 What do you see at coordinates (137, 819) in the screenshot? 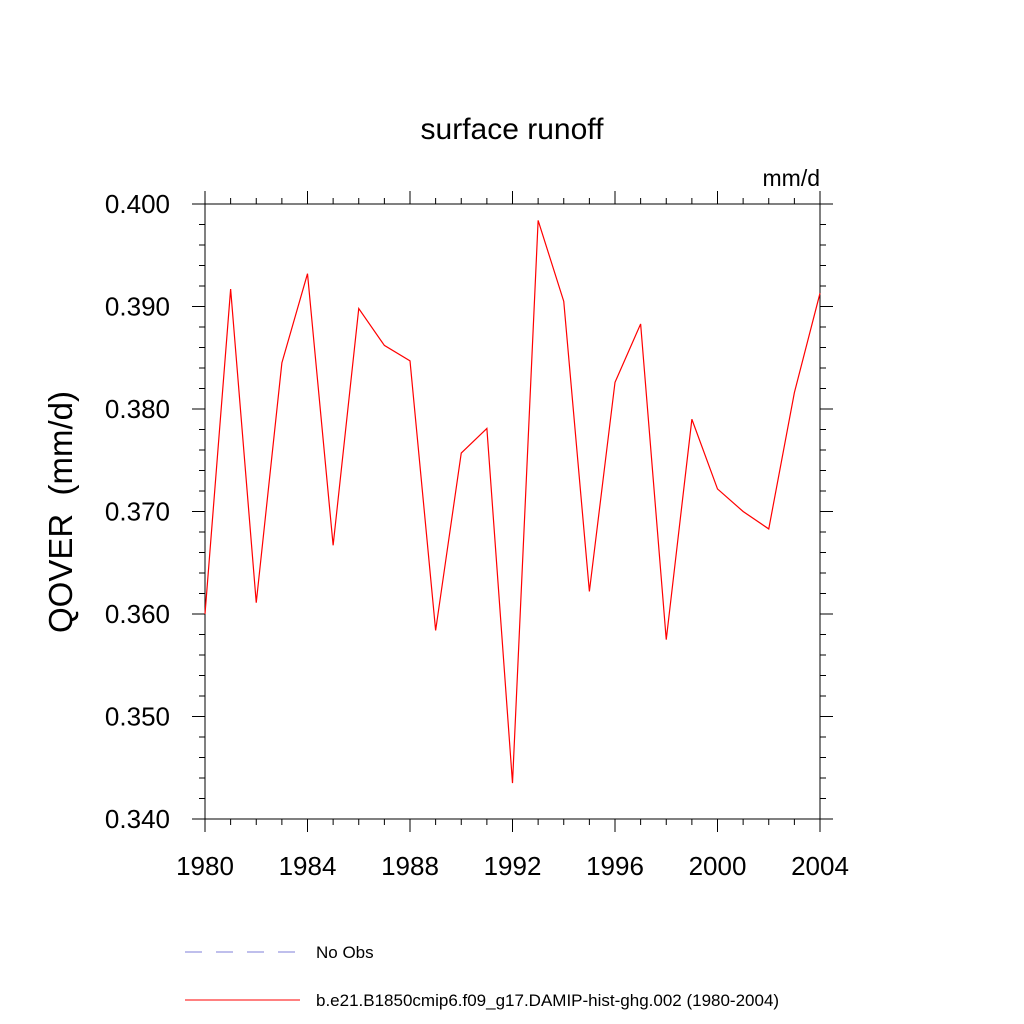
I see `y-tick-label: 0.340` at bounding box center [137, 819].